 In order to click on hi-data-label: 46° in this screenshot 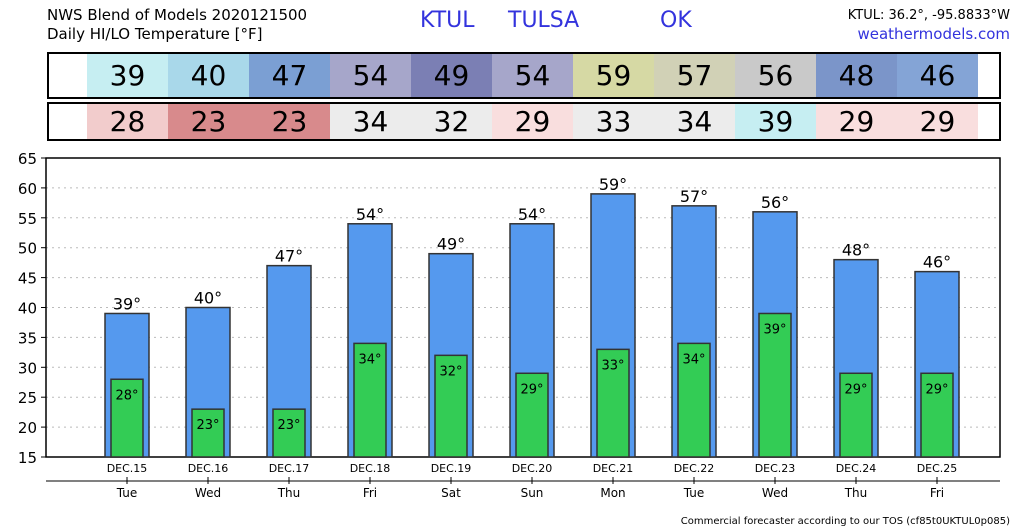, I will do `click(937, 262)`.